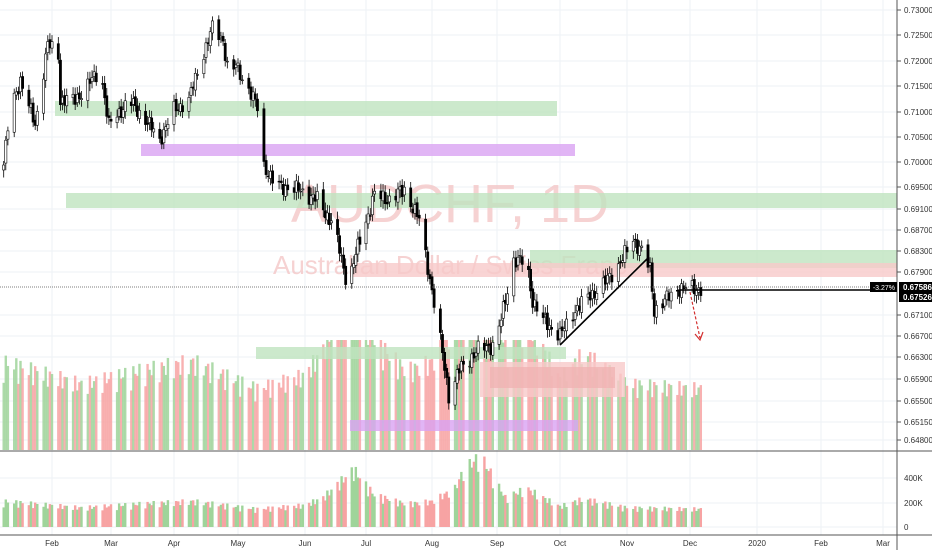 The image size is (932, 555). I want to click on pink-zone, so click(623, 270).